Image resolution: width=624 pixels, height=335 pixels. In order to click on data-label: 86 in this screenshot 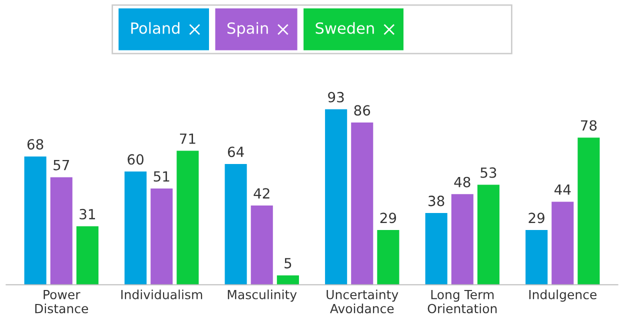, I will do `click(362, 110)`.